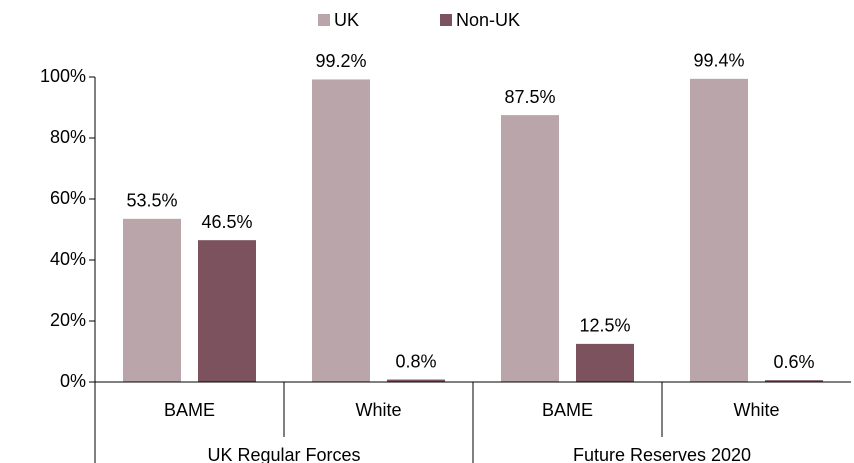 This screenshot has height=463, width=854. What do you see at coordinates (68, 259) in the screenshot?
I see `y-tick-label: 40%` at bounding box center [68, 259].